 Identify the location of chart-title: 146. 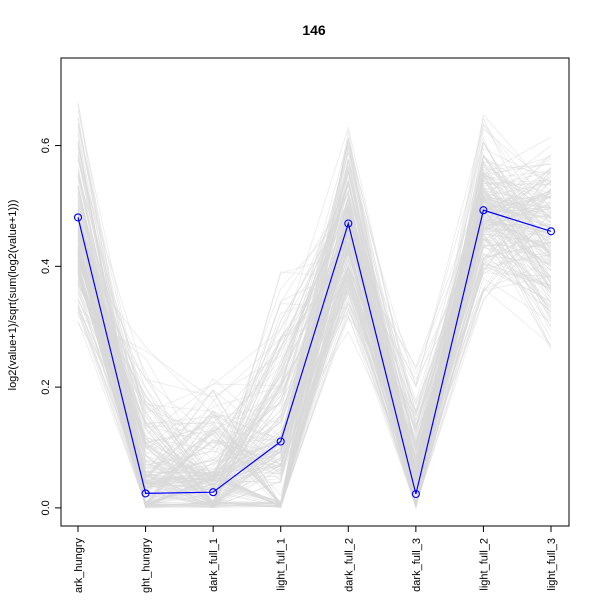
(314, 30).